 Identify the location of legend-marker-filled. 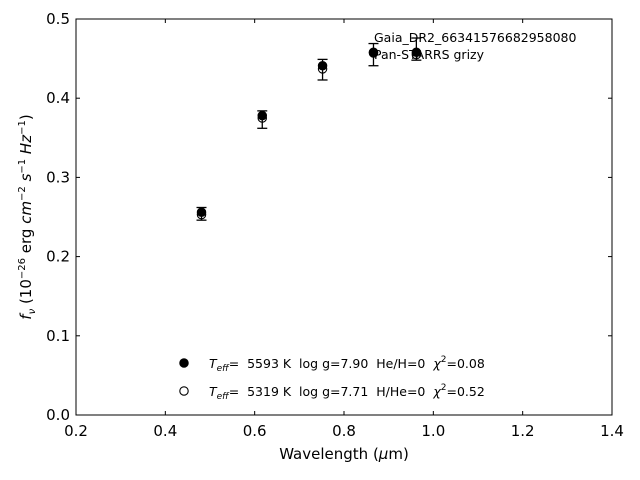
(184, 363).